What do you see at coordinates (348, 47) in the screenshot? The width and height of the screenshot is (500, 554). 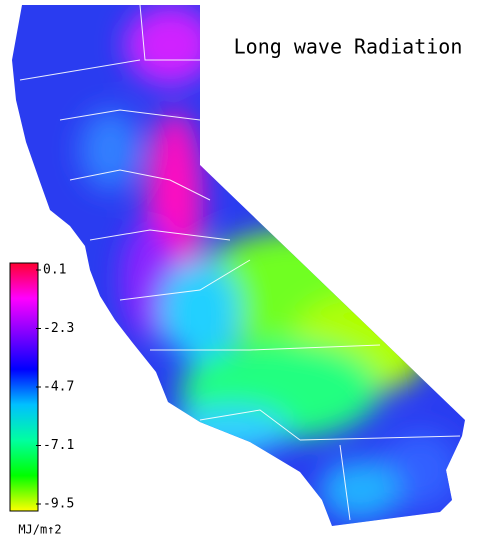 I see `map-title: Long wave Radiation` at bounding box center [348, 47].